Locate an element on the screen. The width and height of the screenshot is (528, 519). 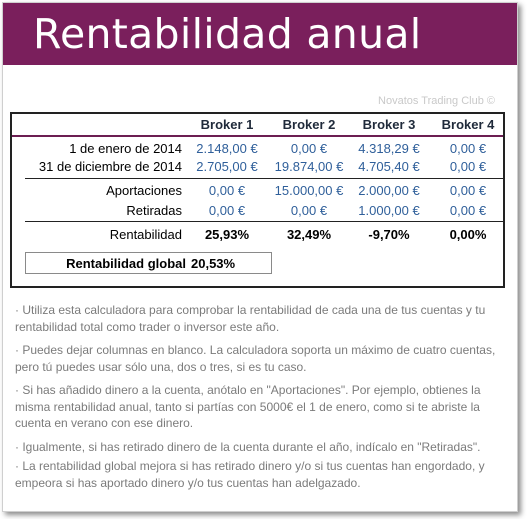
cell-rent-broker-2: 32,49% is located at coordinates (309, 234).